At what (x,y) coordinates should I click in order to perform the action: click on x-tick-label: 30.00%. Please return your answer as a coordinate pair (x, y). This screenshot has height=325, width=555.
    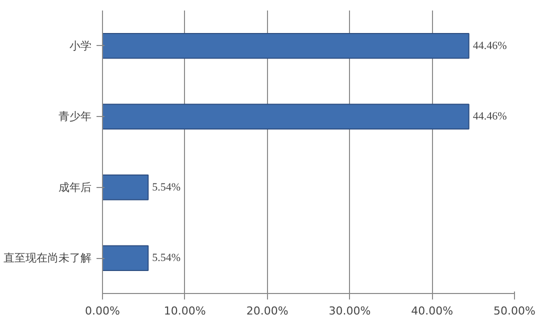
    Looking at the image, I should click on (349, 311).